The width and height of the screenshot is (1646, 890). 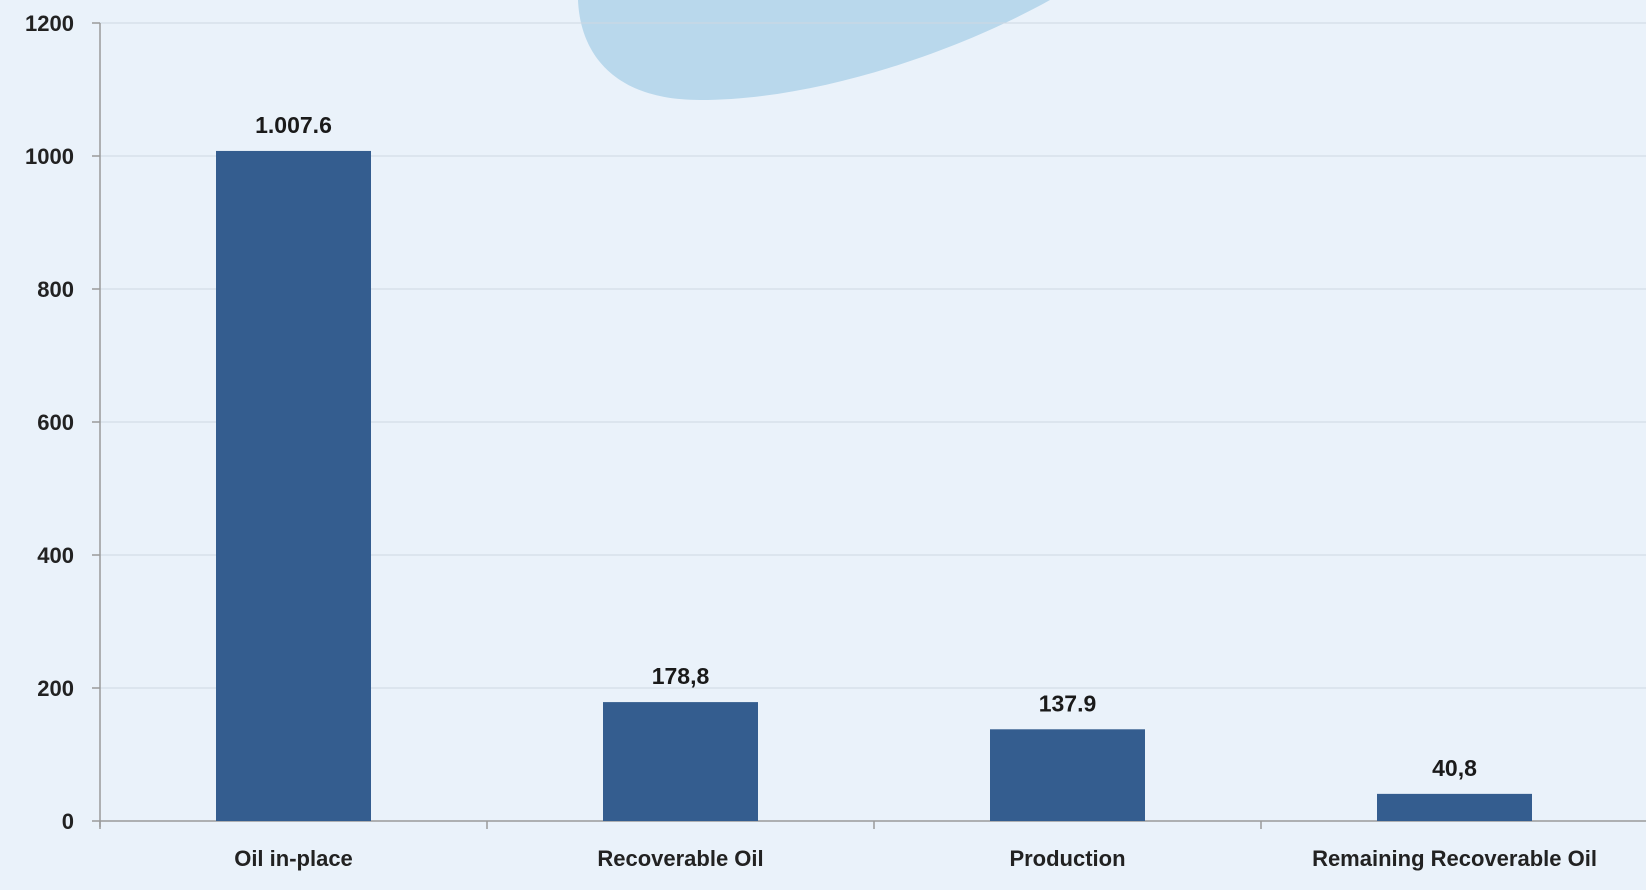 I want to click on x-category-label: Recoverable Oil, so click(x=680, y=858).